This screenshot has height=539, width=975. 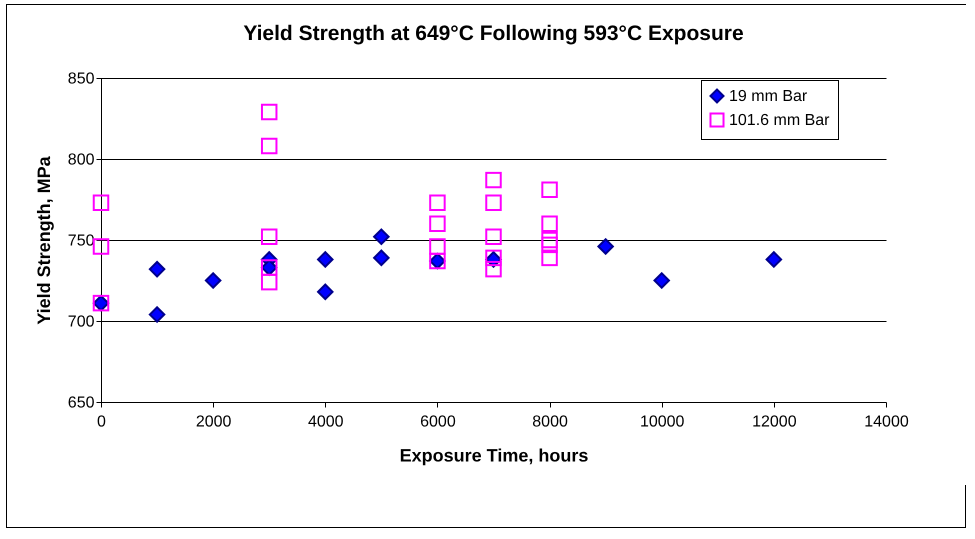 I want to click on legend-label: 19 mm Bar, so click(x=768, y=96).